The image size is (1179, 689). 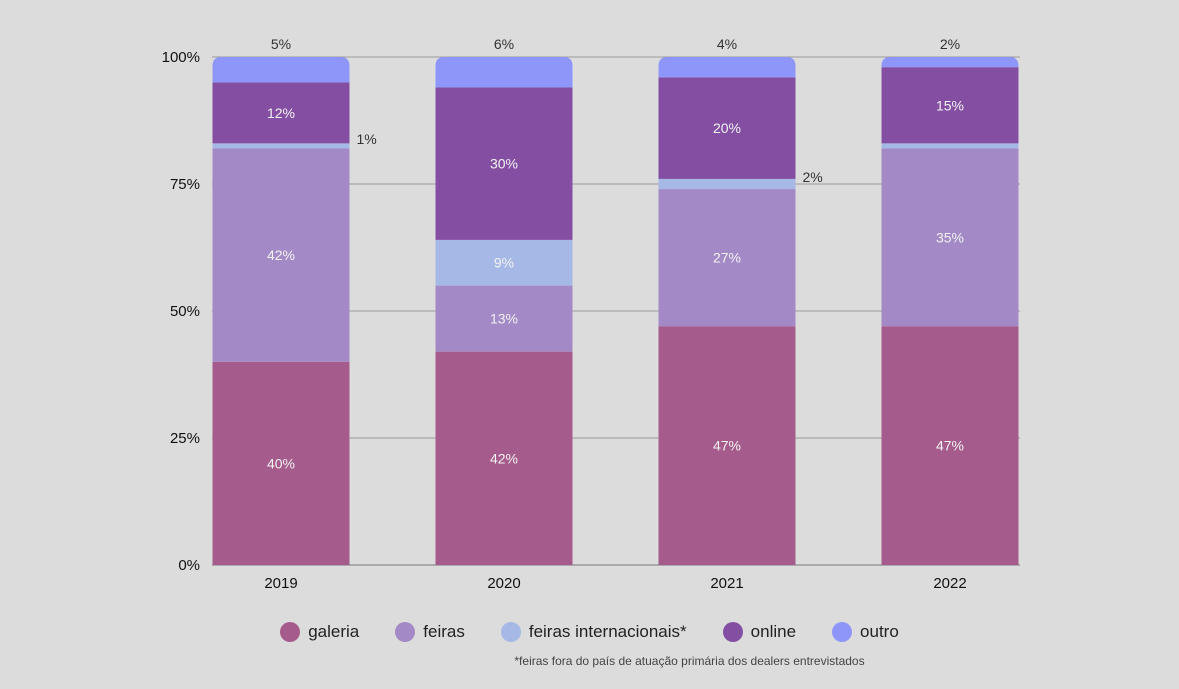 I want to click on legend-label: galeria, so click(x=334, y=631).